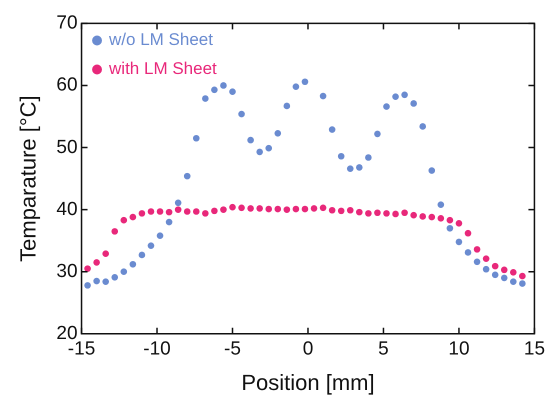  Describe the element at coordinates (27, 178) in the screenshot. I see `y-axis-title: Temparature [°C]` at that location.